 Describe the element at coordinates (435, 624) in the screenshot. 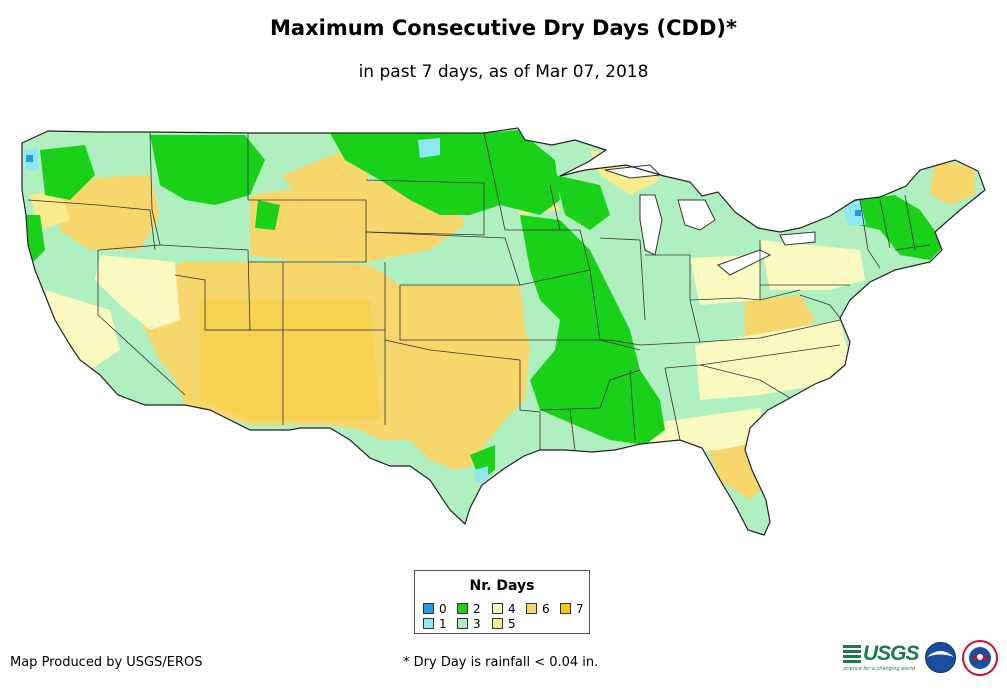

I see `legend-item-1: 1` at that location.